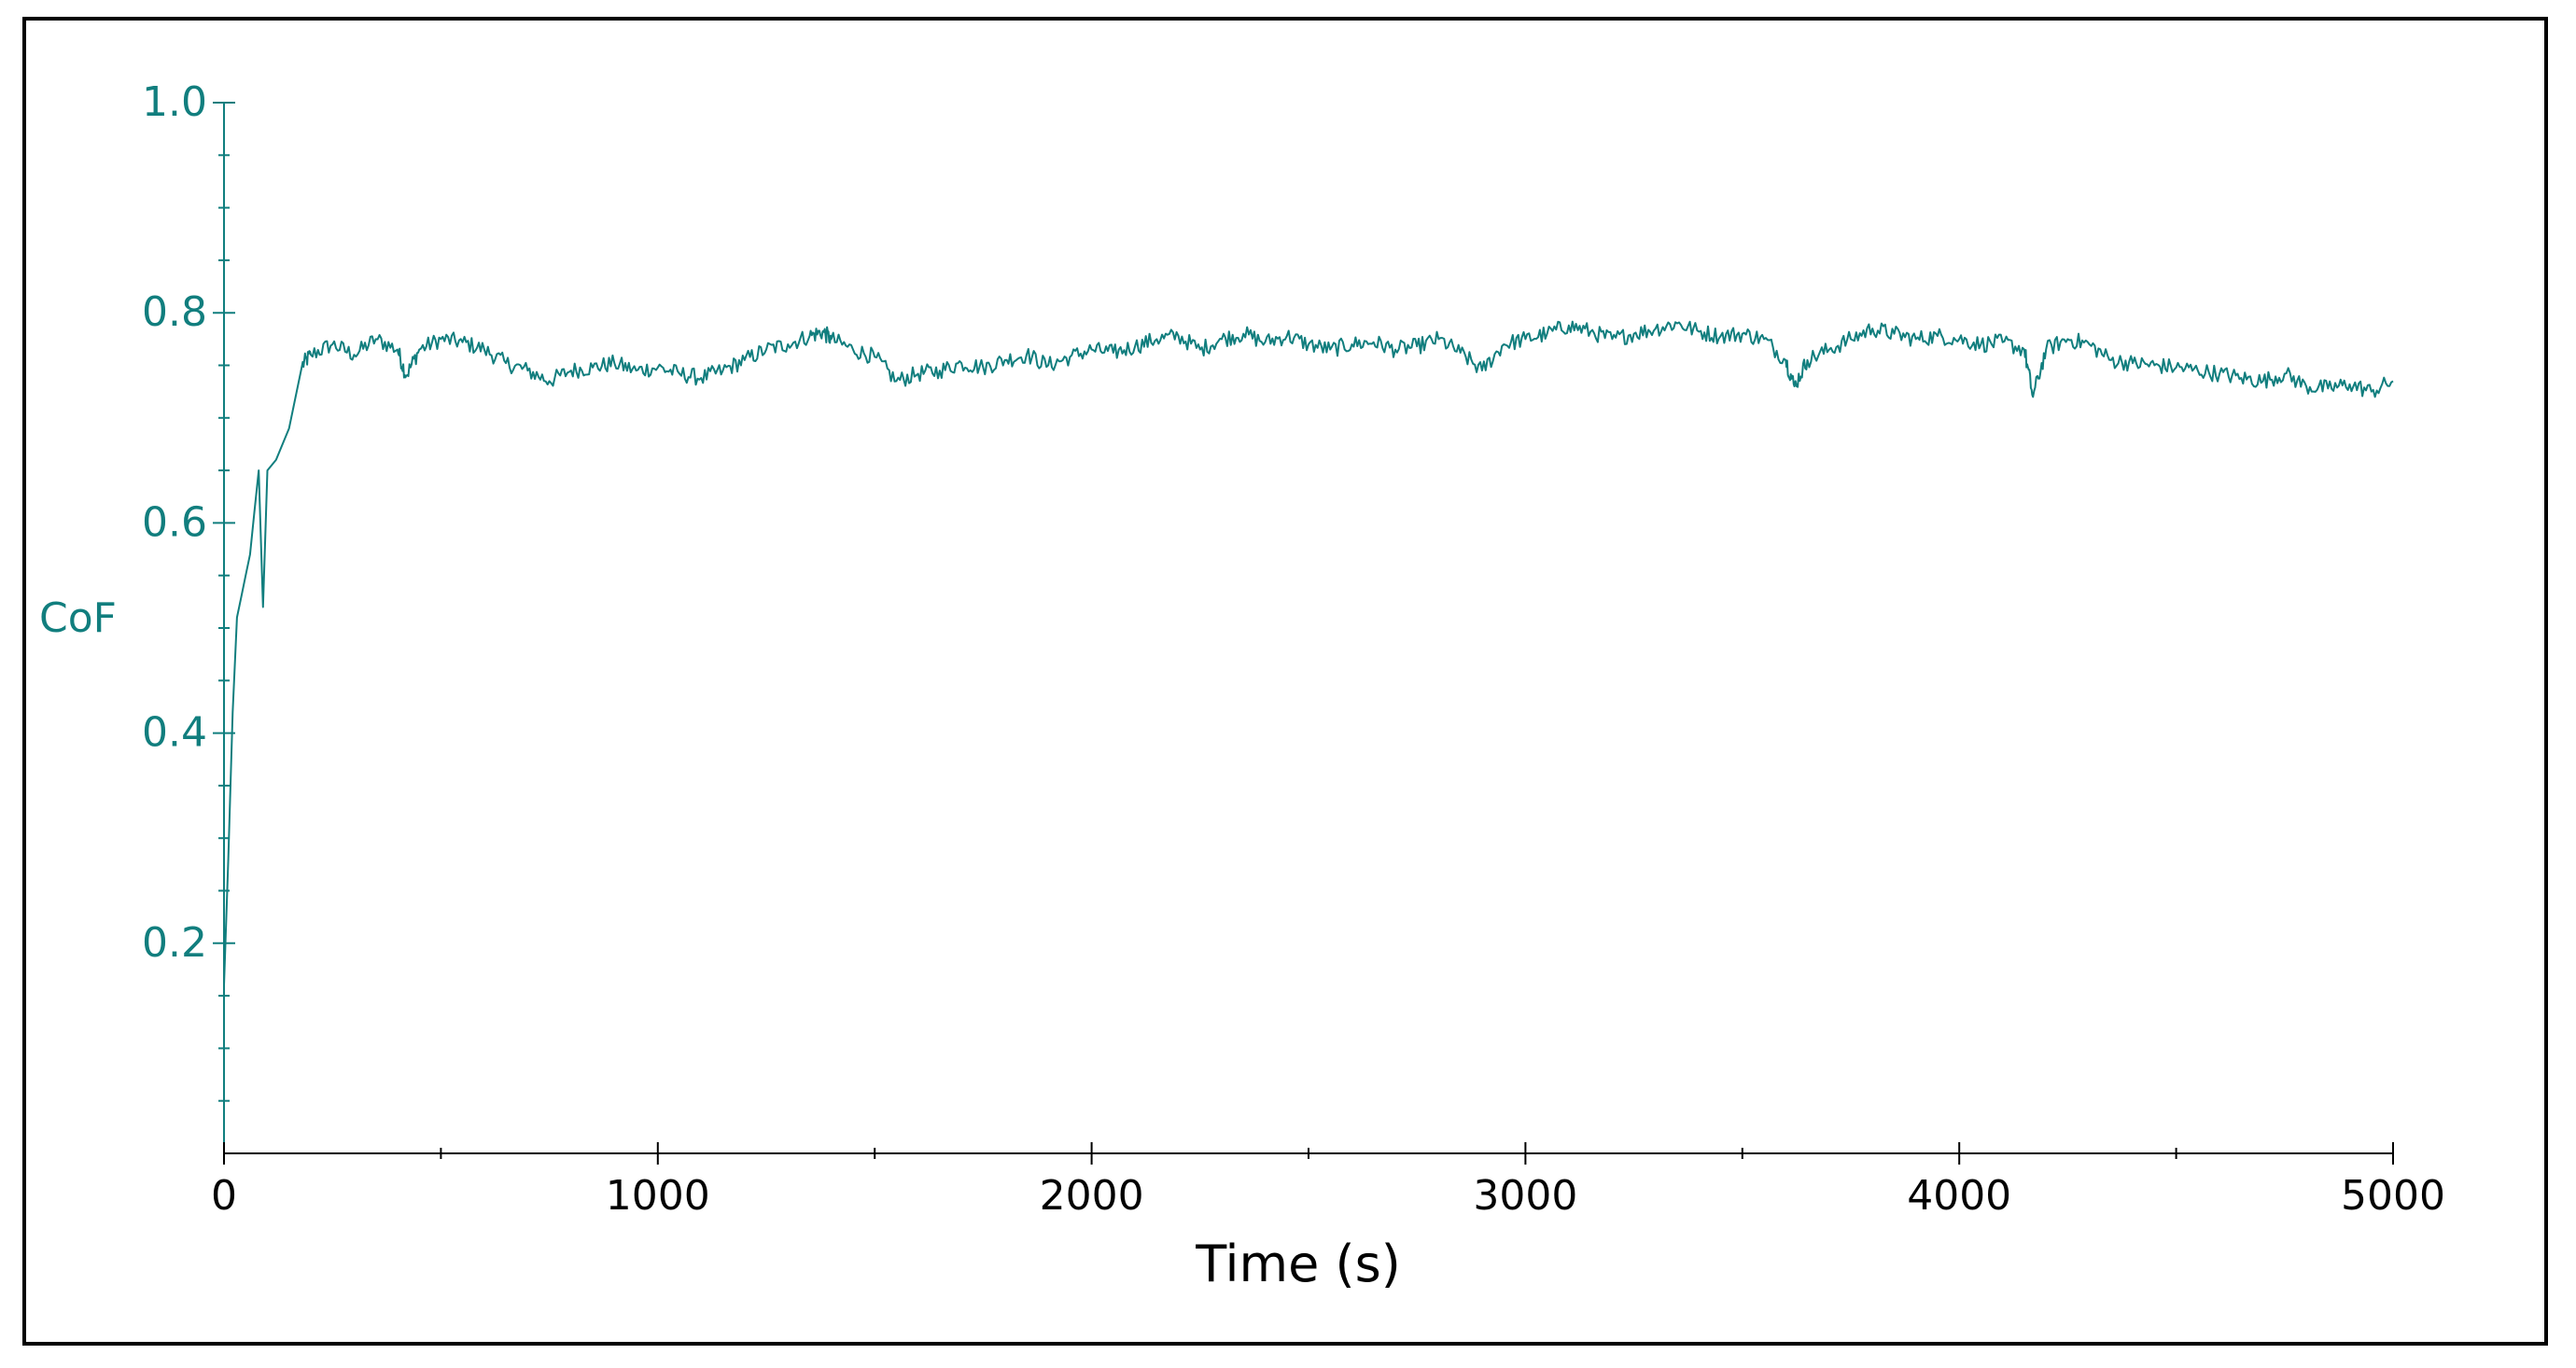 The height and width of the screenshot is (1368, 2576). Describe the element at coordinates (1525, 1196) in the screenshot. I see `x-tick-label: 3000` at that location.